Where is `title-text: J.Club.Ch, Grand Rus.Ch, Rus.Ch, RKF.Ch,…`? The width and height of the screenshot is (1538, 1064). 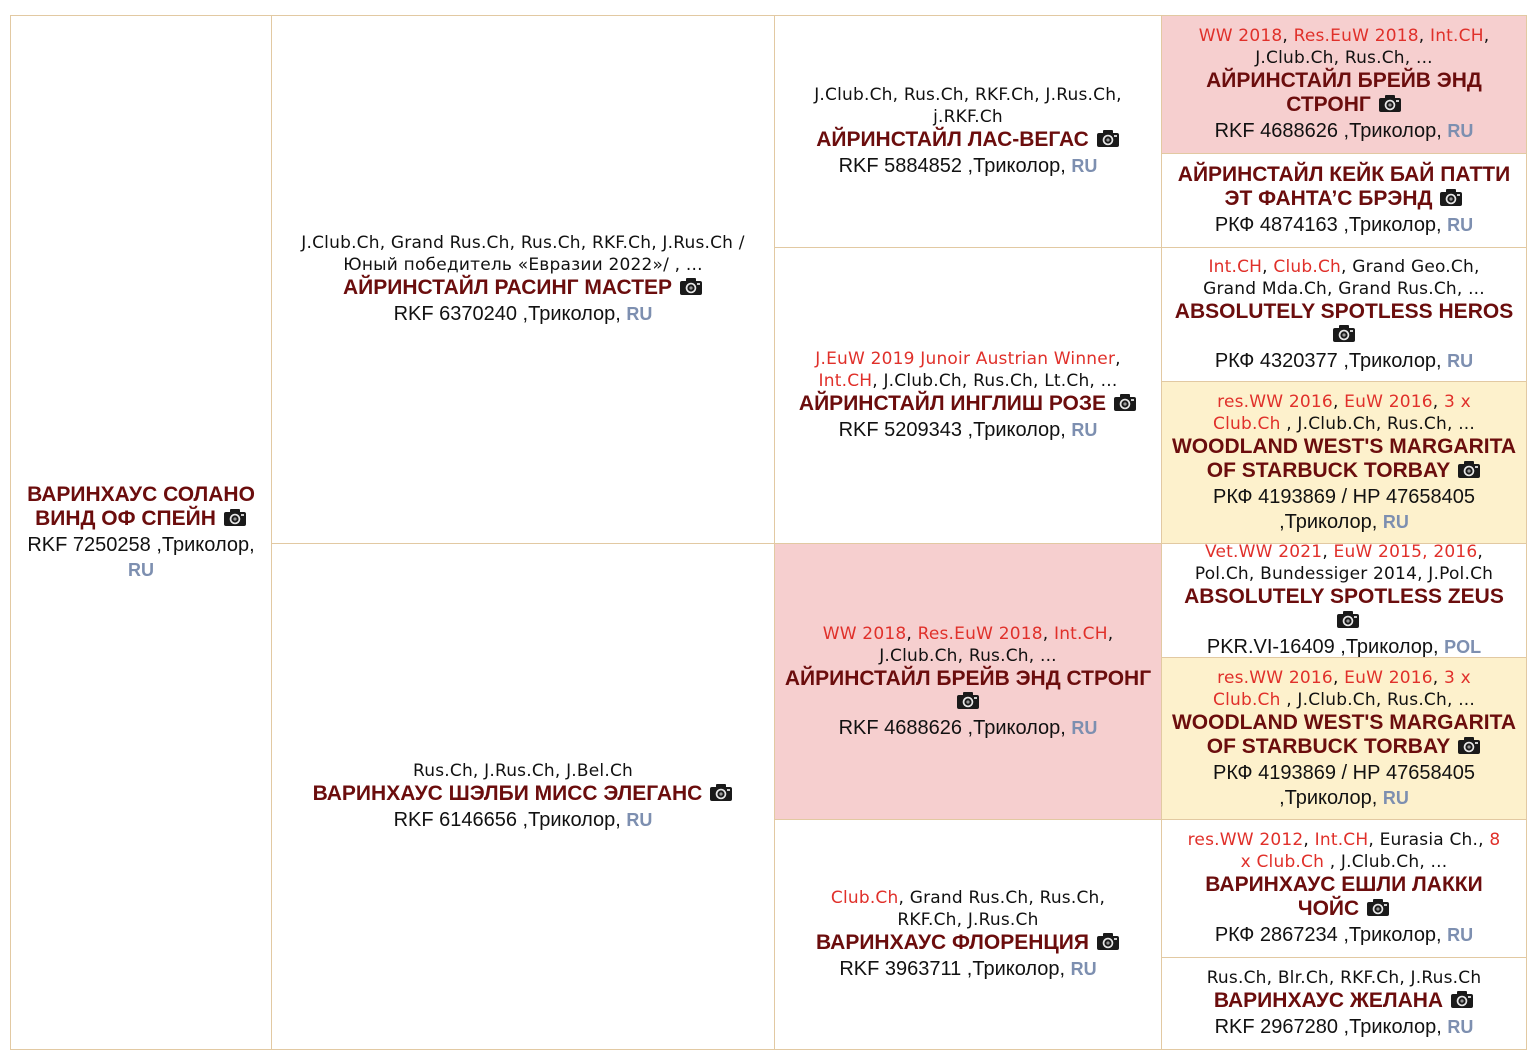
title-text: J.Club.Ch, Grand Rus.Ch, Rus.Ch, RKF.Ch,… is located at coordinates (523, 243).